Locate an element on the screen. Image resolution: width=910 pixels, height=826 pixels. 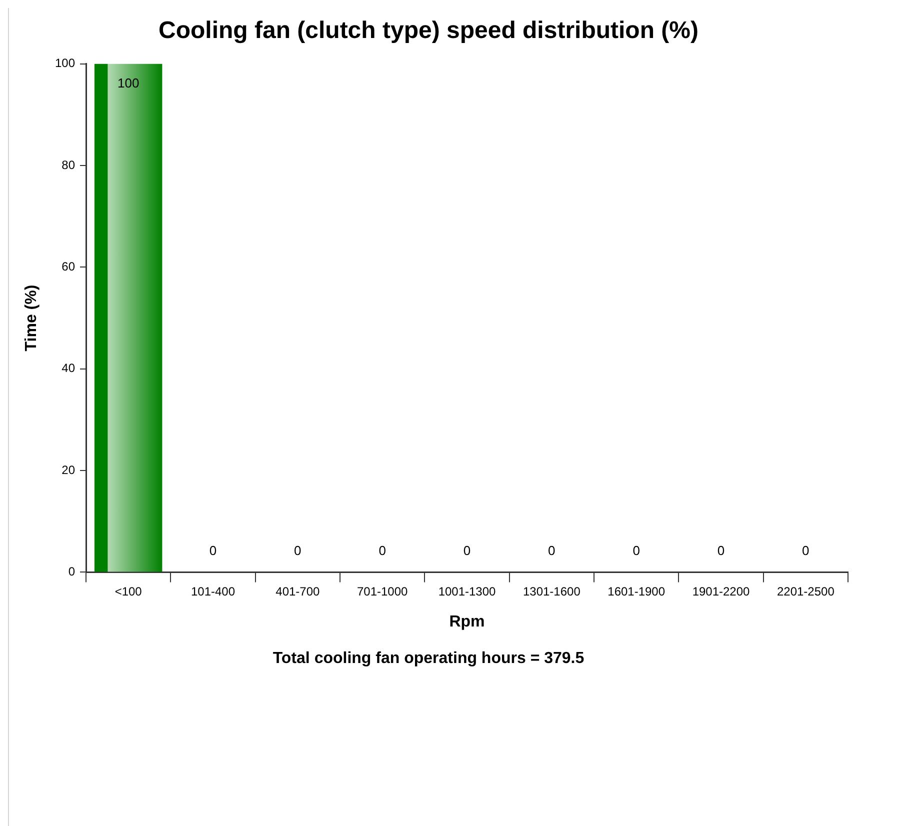
y-tick-label: 40 is located at coordinates (69, 368).